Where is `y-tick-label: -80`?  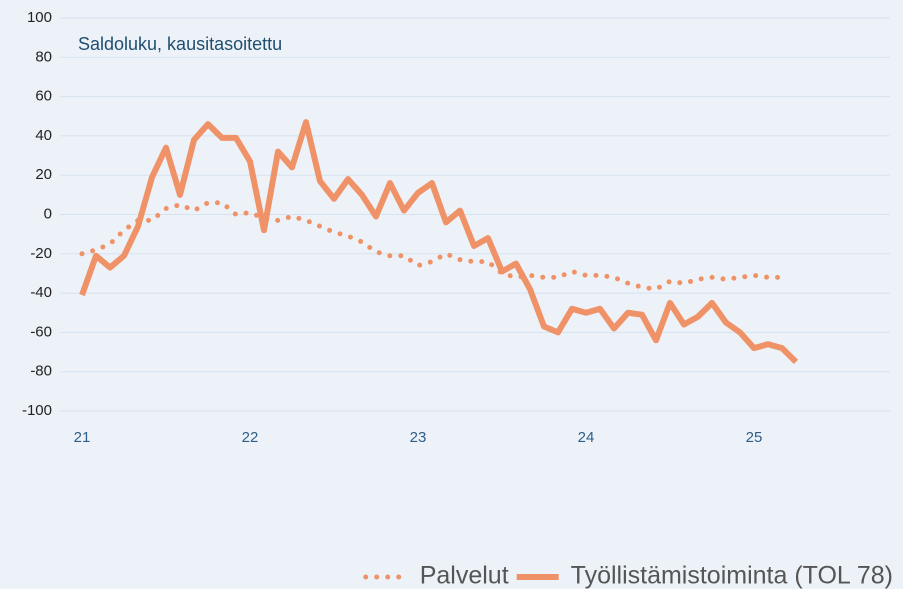 y-tick-label: -80 is located at coordinates (41, 371).